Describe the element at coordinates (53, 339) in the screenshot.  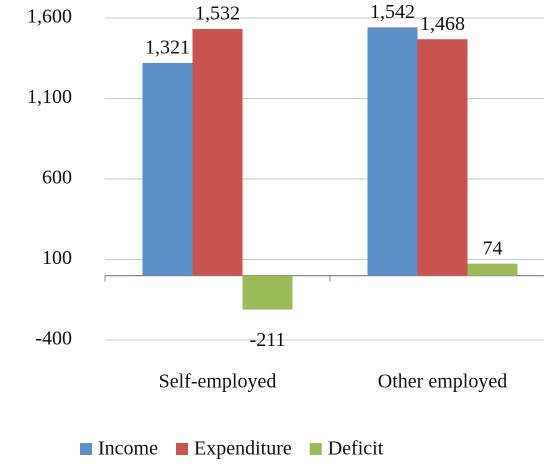
I see `y-tick-label: -400` at that location.